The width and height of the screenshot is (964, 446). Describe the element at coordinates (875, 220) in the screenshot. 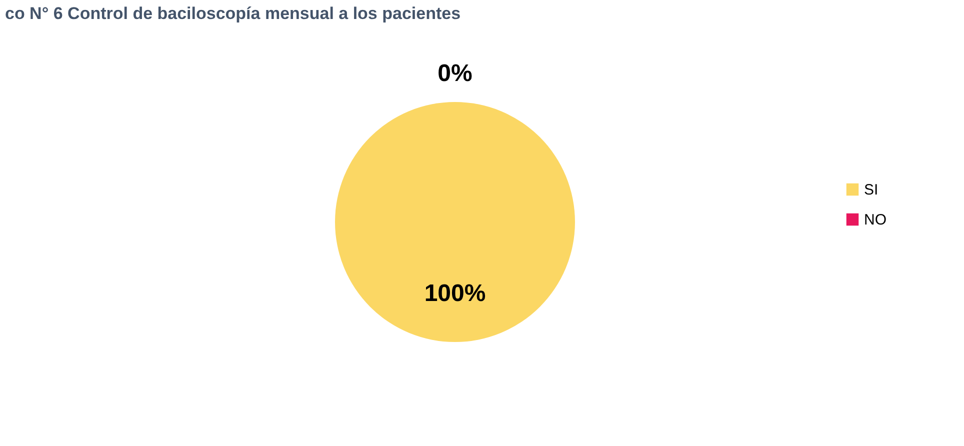

I see `legend-label: NO` at that location.